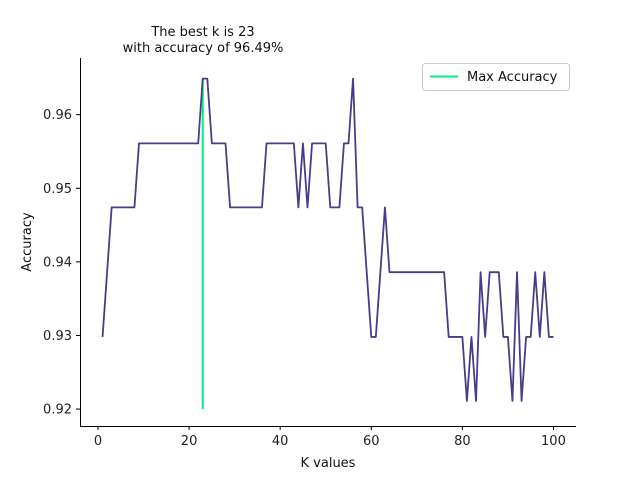 The width and height of the screenshot is (640, 480). I want to click on x-axis-label: K values, so click(328, 463).